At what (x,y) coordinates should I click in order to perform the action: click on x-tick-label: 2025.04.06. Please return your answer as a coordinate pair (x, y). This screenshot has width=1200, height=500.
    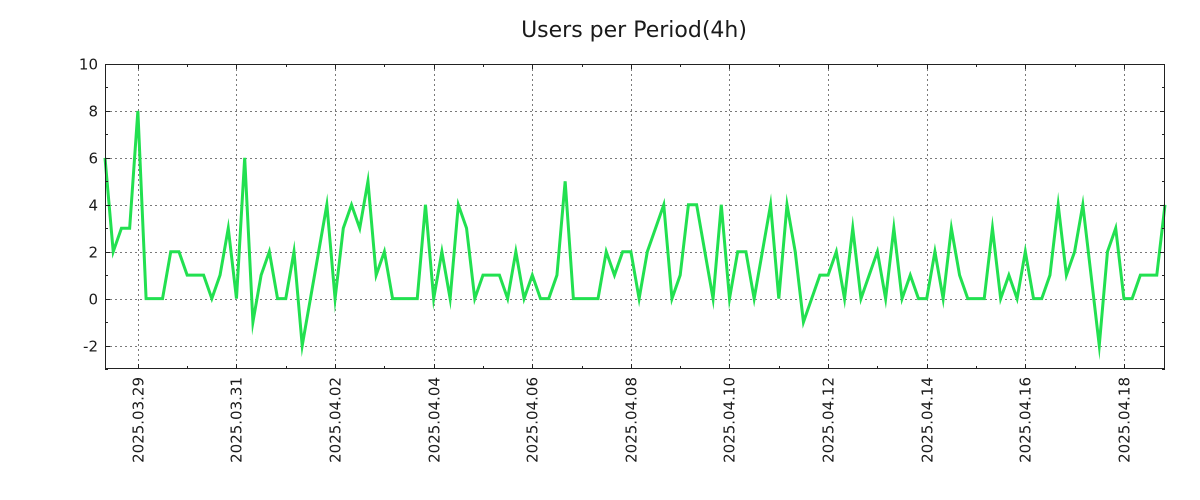
    Looking at the image, I should click on (533, 420).